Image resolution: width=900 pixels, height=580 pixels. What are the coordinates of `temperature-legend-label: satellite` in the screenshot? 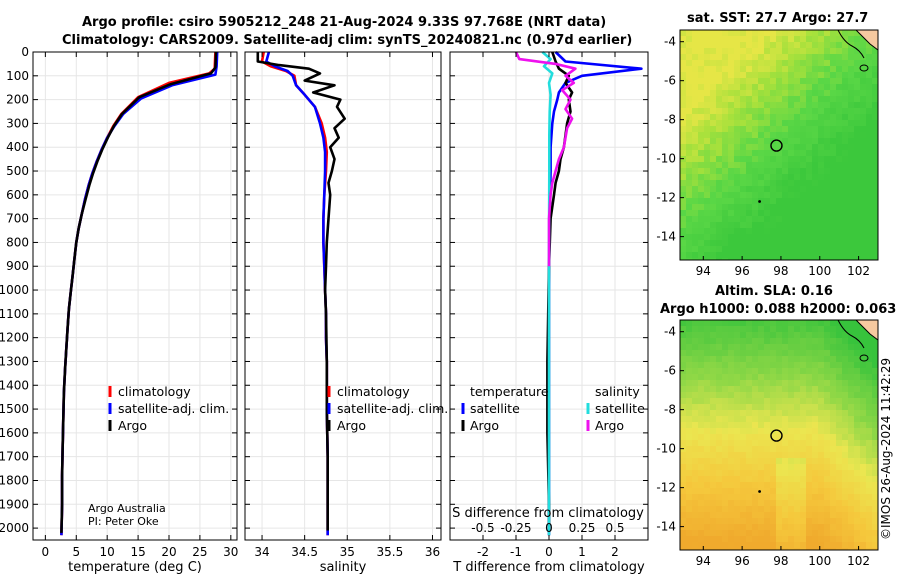 It's located at (495, 408).